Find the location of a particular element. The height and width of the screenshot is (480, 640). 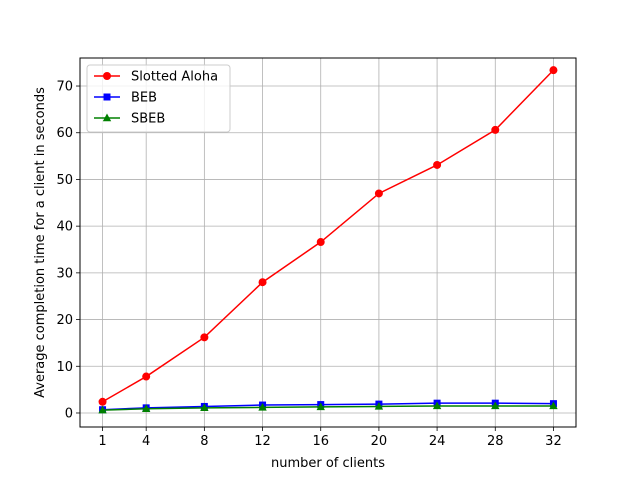

legend: Slotted Aloha BEB SBEB is located at coordinates (158, 98).